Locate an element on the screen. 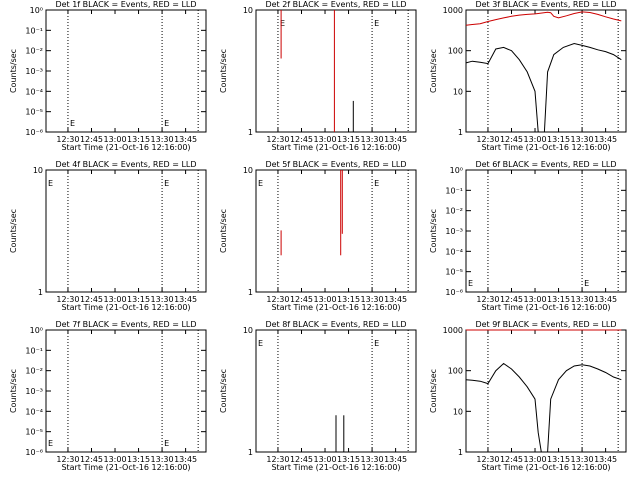  plot-title: Det 8f BLACK = Events, RED = LLD is located at coordinates (335, 324).